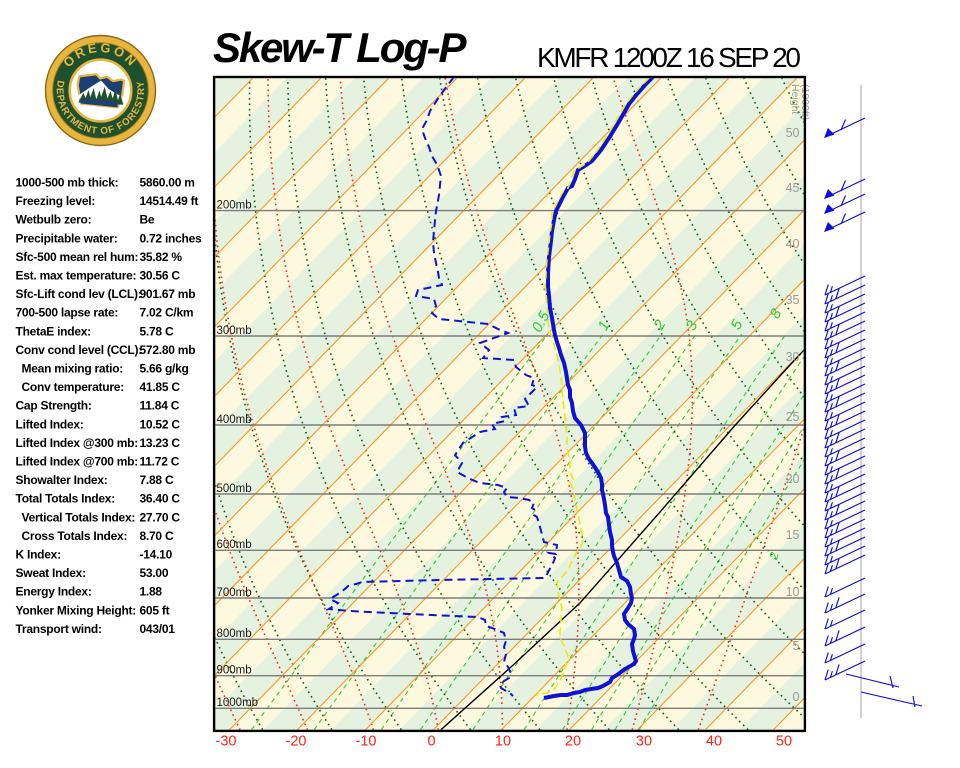 The height and width of the screenshot is (768, 960). Describe the element at coordinates (793, 535) in the screenshot. I see `svg-text: 15` at that location.